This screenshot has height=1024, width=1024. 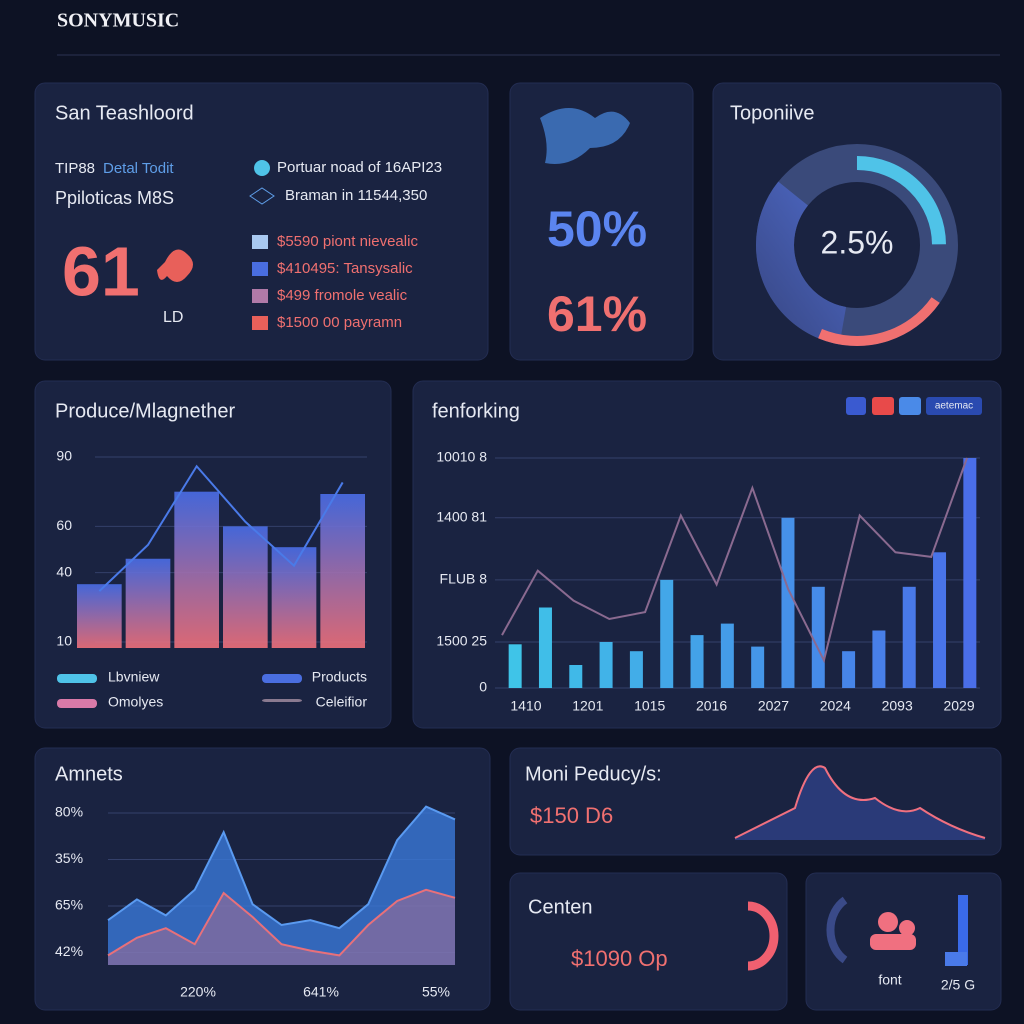 I want to click on donut-arc, so click(x=857, y=245).